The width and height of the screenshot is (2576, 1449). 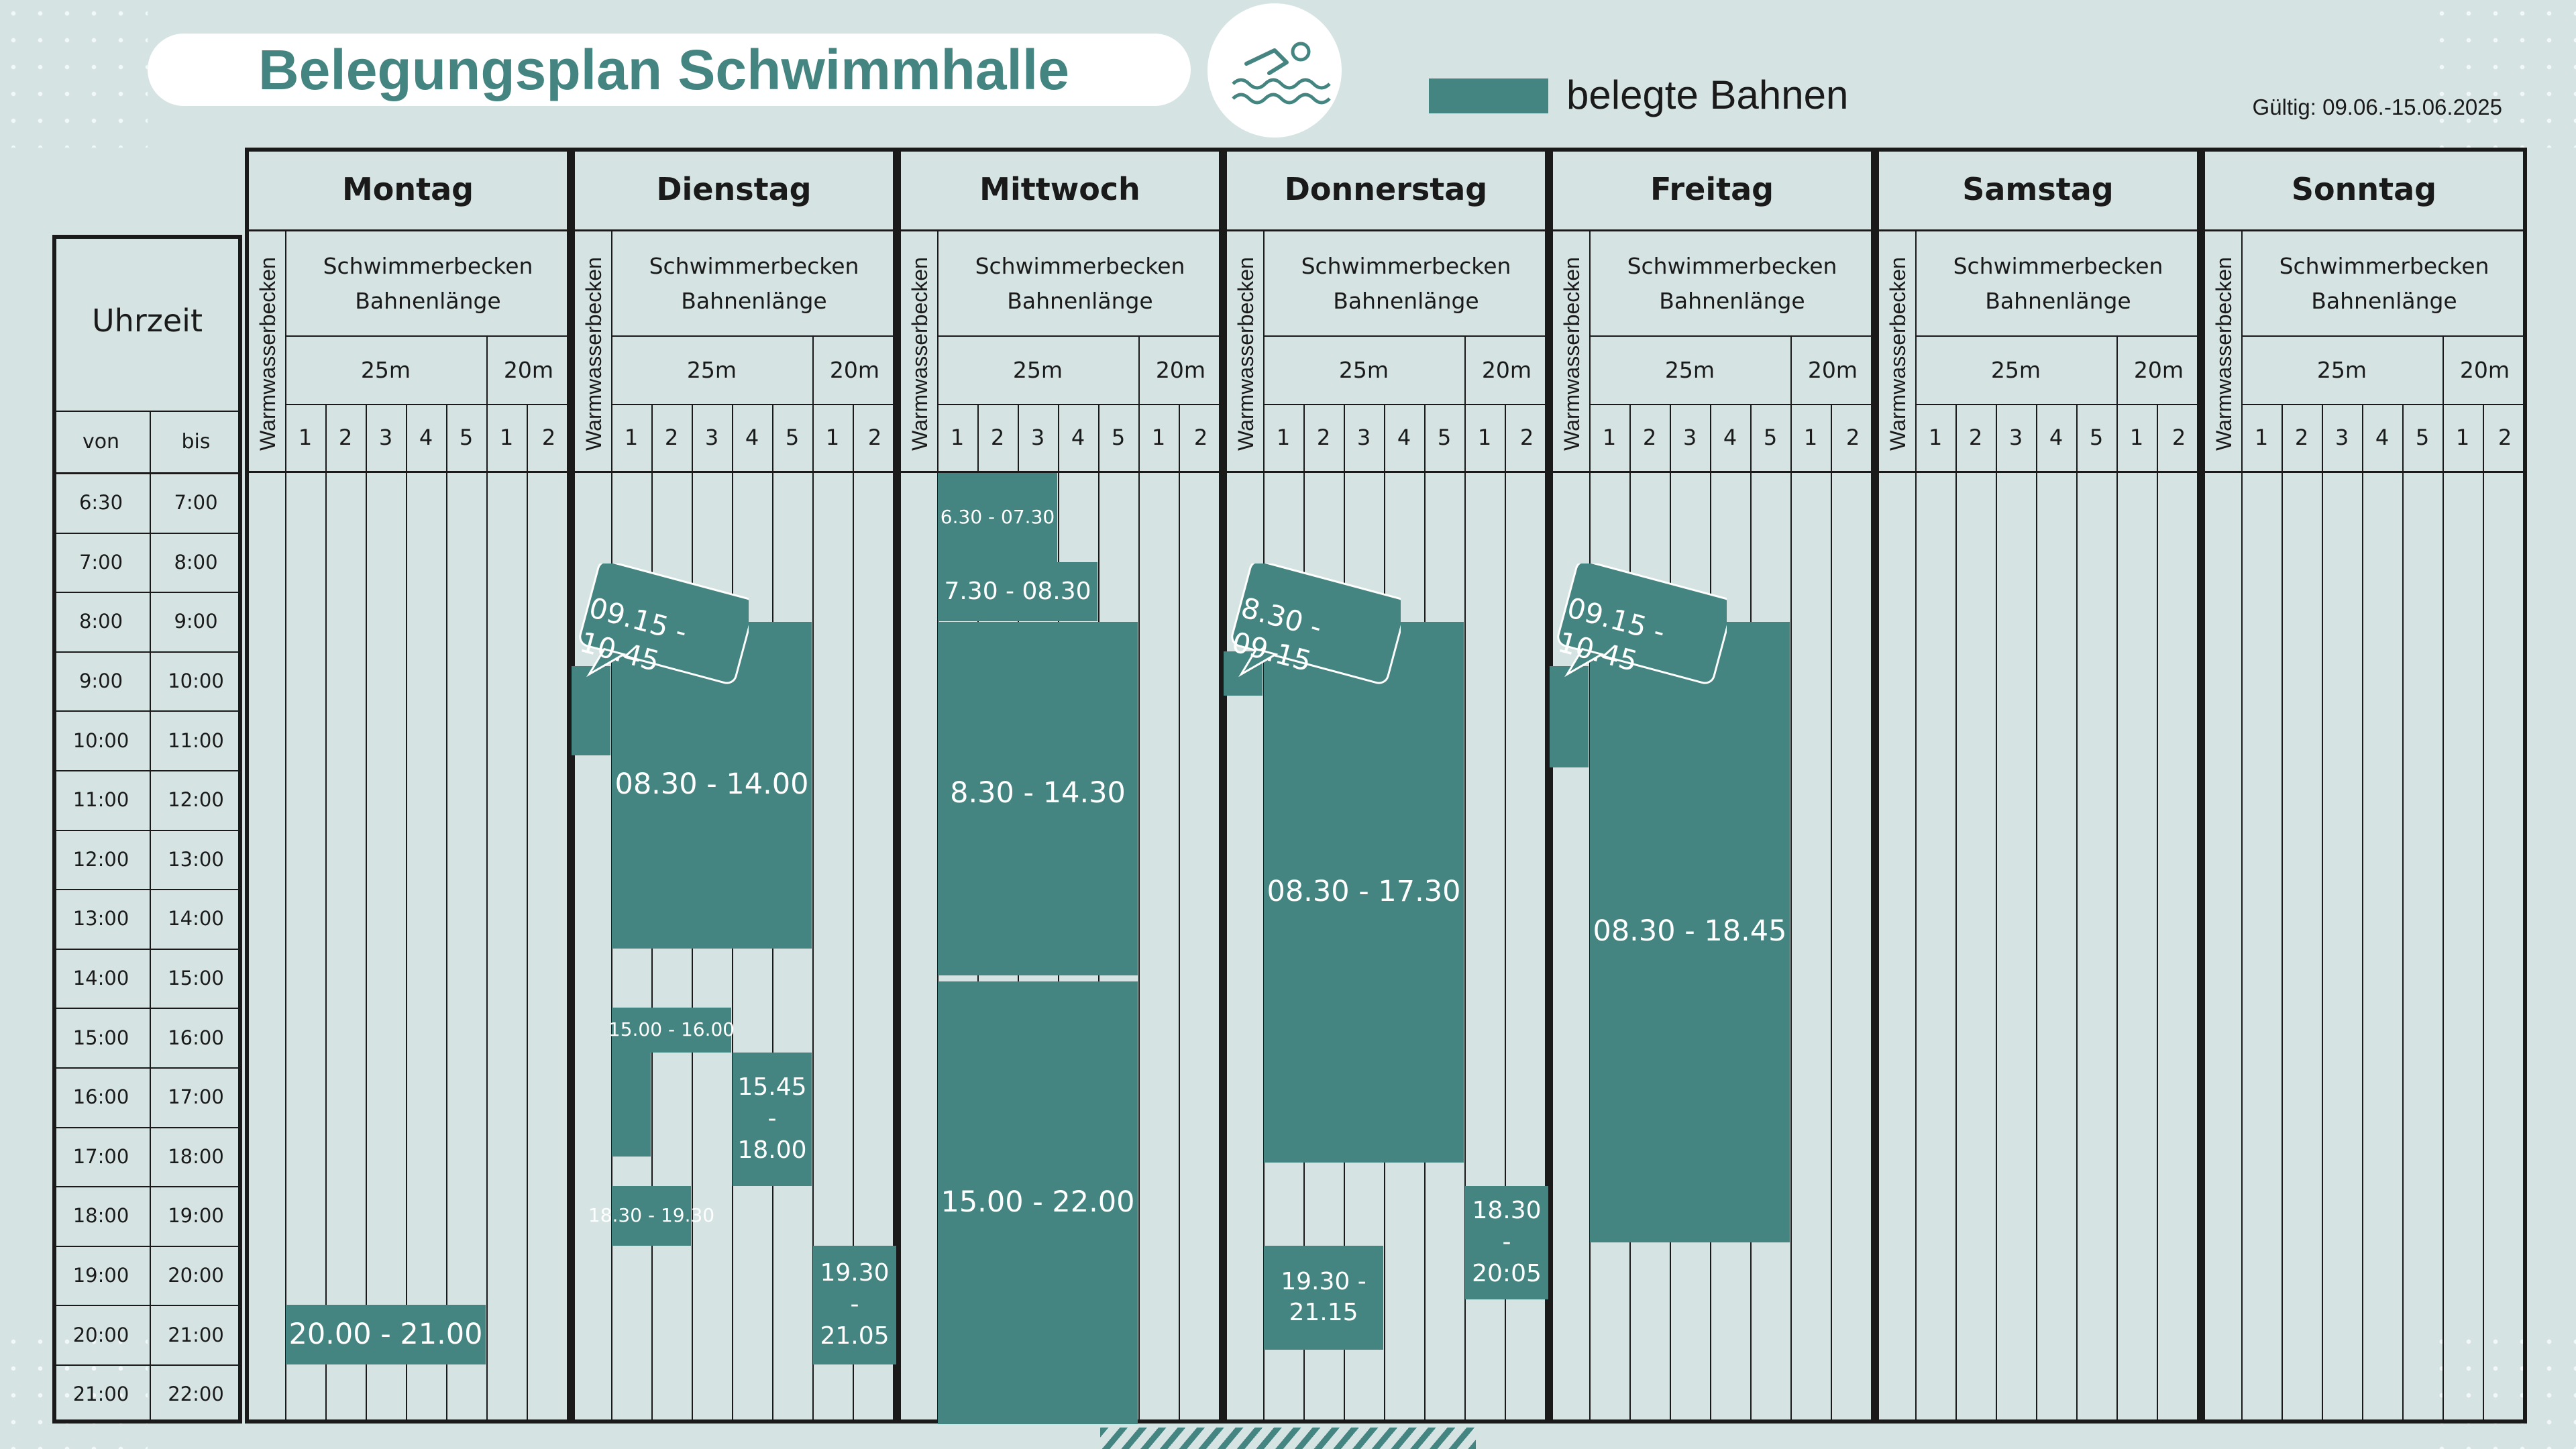 I want to click on booking-label: 8.30 - 14.30, so click(x=1038, y=793).